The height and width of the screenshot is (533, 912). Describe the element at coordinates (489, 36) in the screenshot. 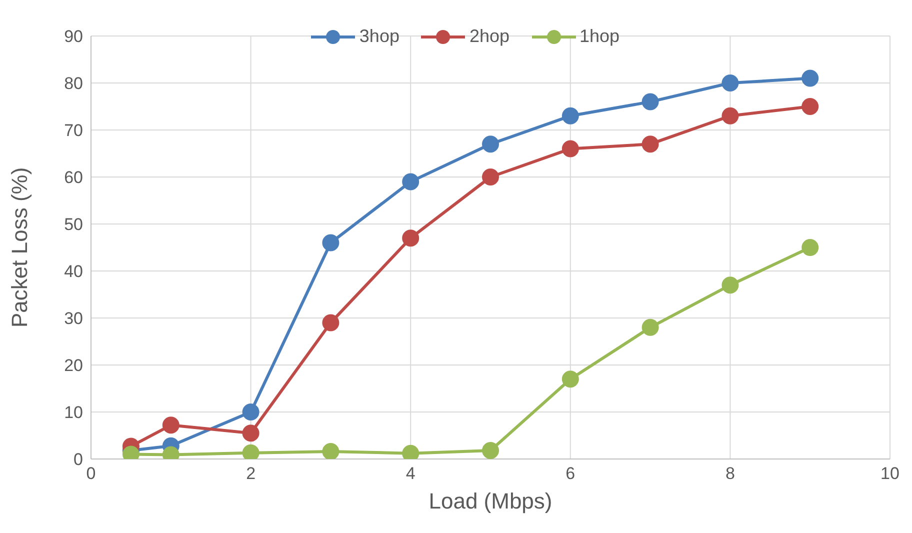

I see `legend-label: 2hop` at that location.